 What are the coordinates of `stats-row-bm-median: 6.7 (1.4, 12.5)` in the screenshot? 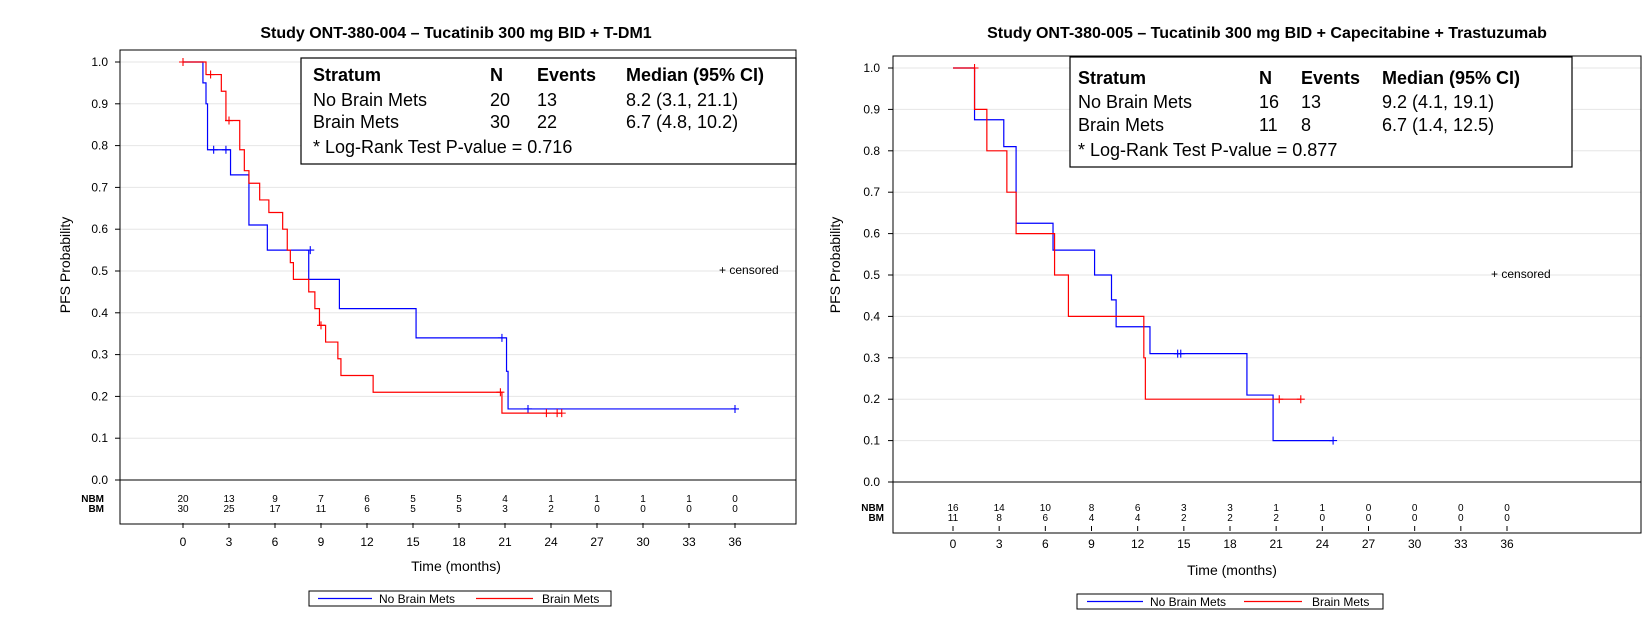 It's located at (1438, 125).